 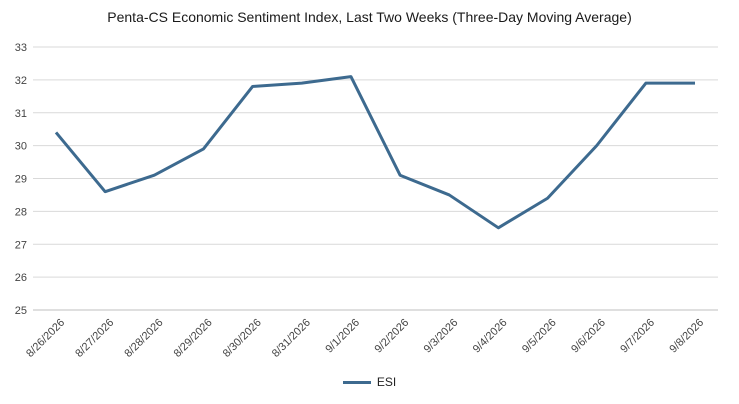 I want to click on x-tick-label: 9/4/2026, so click(x=490, y=336).